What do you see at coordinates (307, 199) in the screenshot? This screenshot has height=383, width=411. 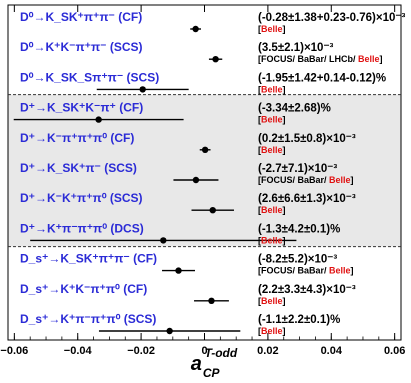 I see `entry-result: (2.6±6.6±1.3)×10⁻³` at bounding box center [307, 199].